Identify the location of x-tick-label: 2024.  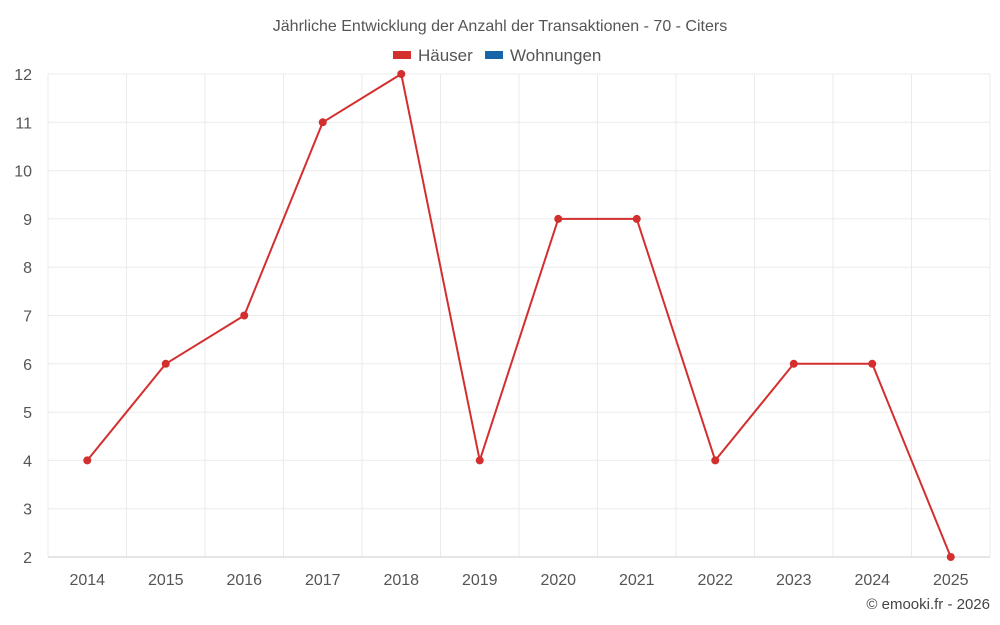
(872, 580).